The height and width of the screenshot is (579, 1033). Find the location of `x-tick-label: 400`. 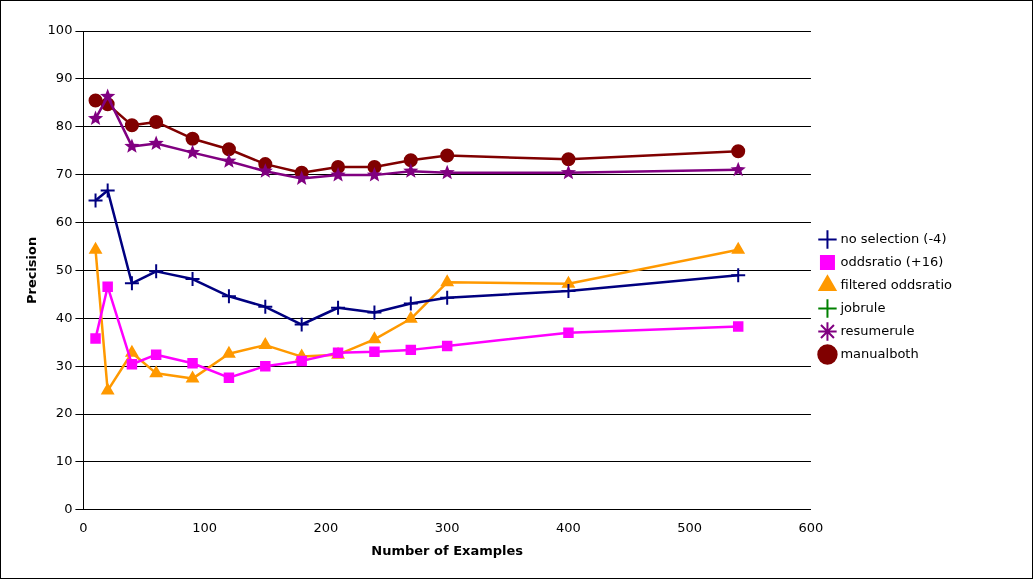

x-tick-label: 400 is located at coordinates (568, 527).